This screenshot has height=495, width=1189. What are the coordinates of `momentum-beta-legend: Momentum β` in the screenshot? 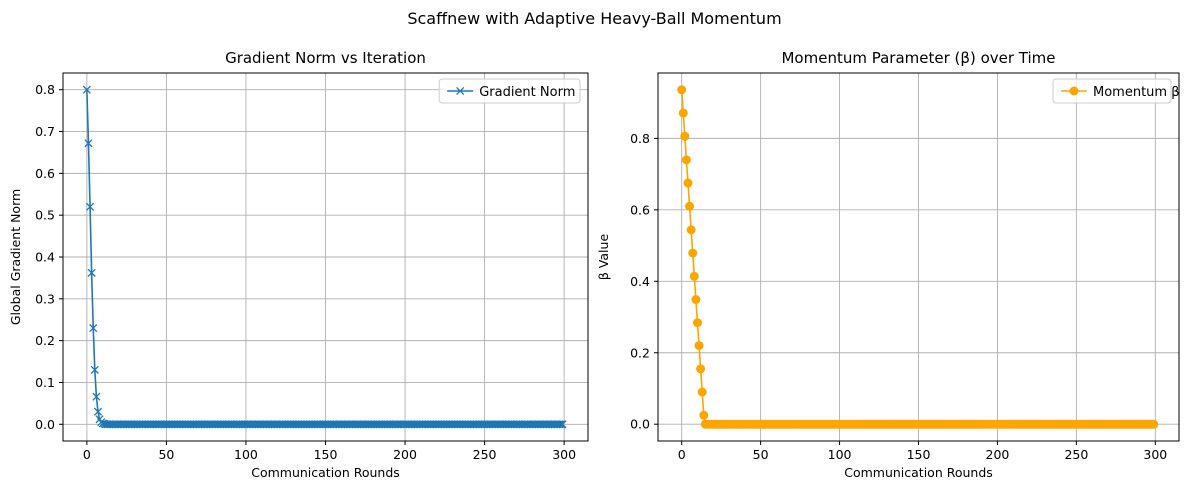 It's located at (1116, 91).